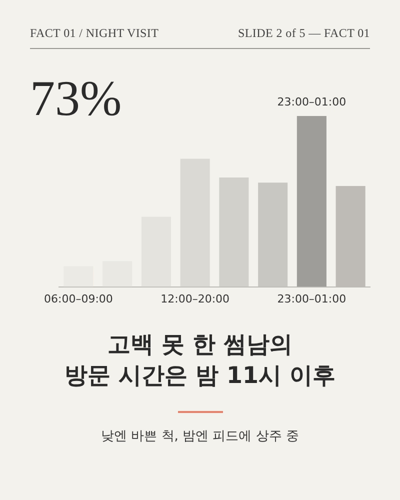 This screenshot has width=400, height=500. What do you see at coordinates (200, 361) in the screenshot?
I see `text: 고백 못 한 썸남의 방문 시간은 밤 11시 이후` at bounding box center [200, 361].